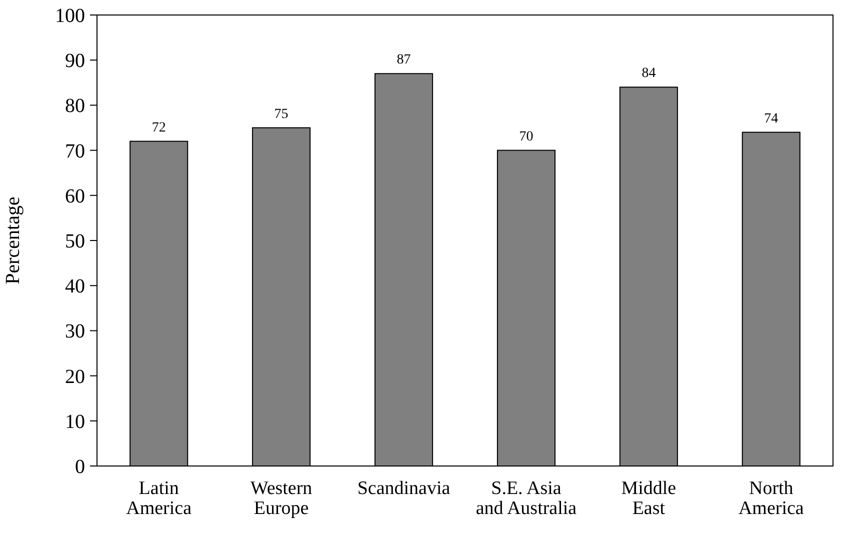 The image size is (843, 539). What do you see at coordinates (403, 60) in the screenshot?
I see `data-label: 87` at bounding box center [403, 60].